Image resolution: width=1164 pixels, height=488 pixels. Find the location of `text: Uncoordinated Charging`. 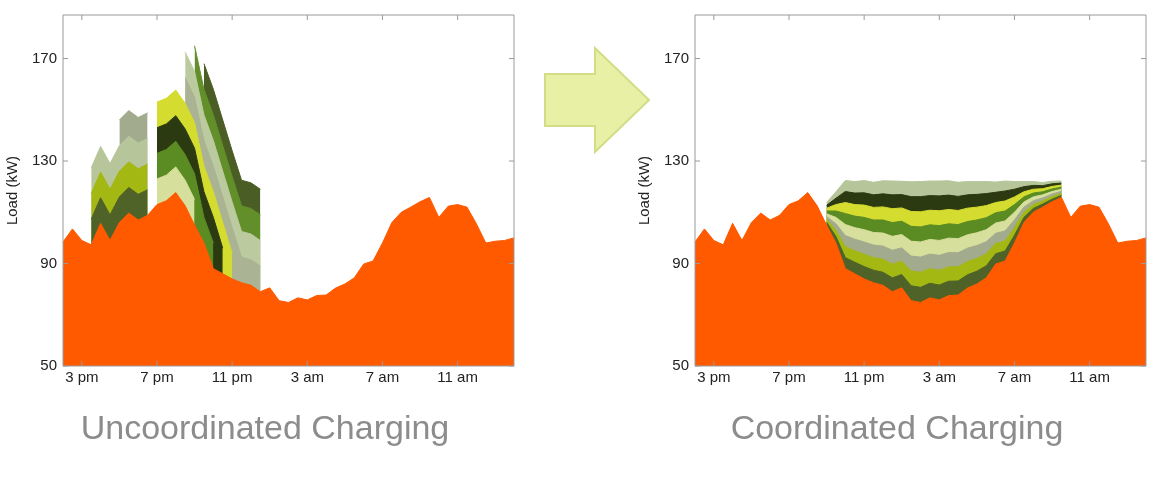

text: Uncoordinated Charging is located at coordinates (265, 427).